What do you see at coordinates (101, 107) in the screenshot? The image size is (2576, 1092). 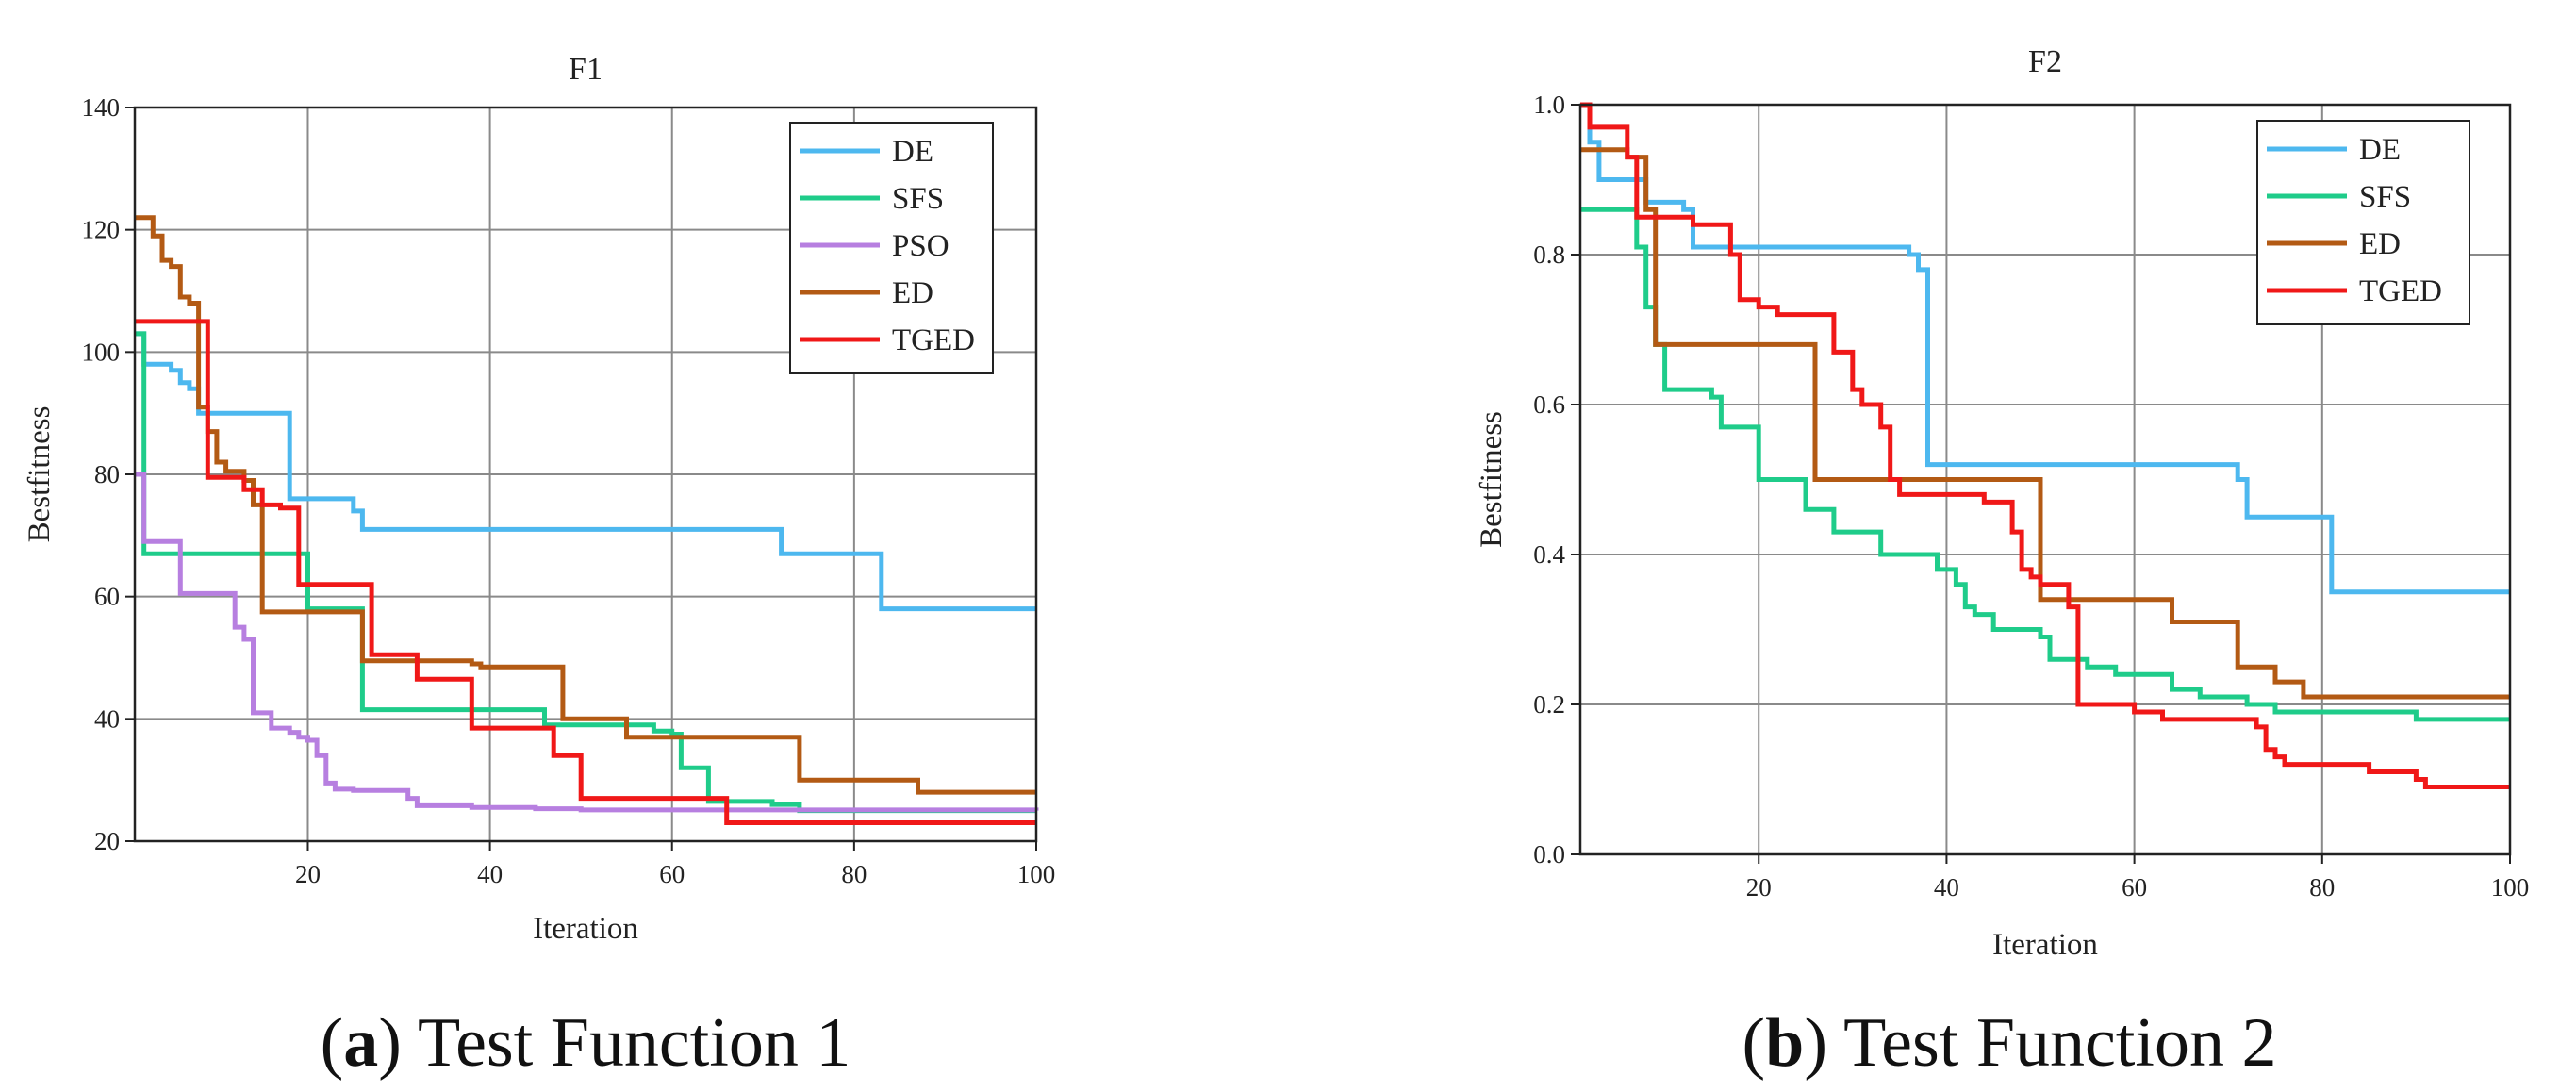 I see `y-tick-label: 140` at bounding box center [101, 107].